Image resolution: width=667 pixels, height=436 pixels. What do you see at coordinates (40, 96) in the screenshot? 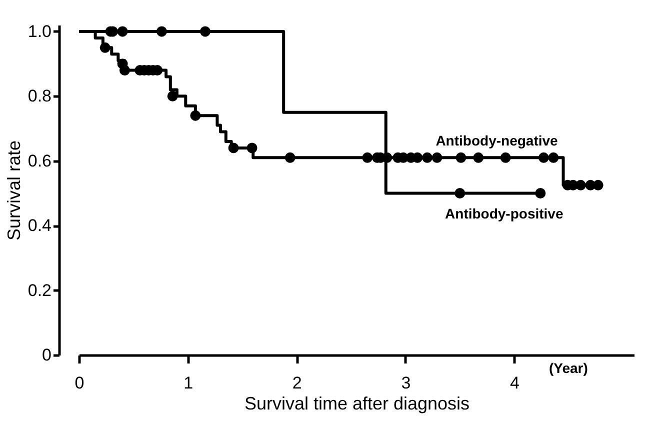
I see `y-tick-label: 0.8` at bounding box center [40, 96].